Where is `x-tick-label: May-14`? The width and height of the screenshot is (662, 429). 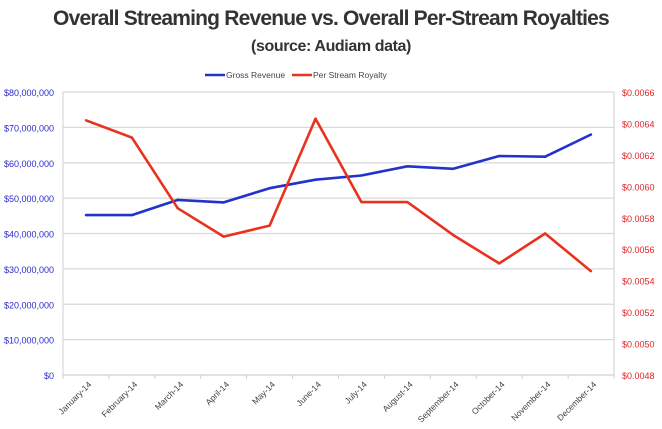
x-tick-label: May-14 is located at coordinates (263, 392).